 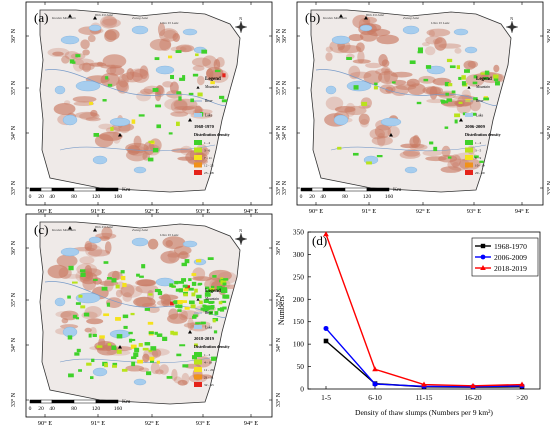 I want to click on basin-contents, so click(x=140, y=94).